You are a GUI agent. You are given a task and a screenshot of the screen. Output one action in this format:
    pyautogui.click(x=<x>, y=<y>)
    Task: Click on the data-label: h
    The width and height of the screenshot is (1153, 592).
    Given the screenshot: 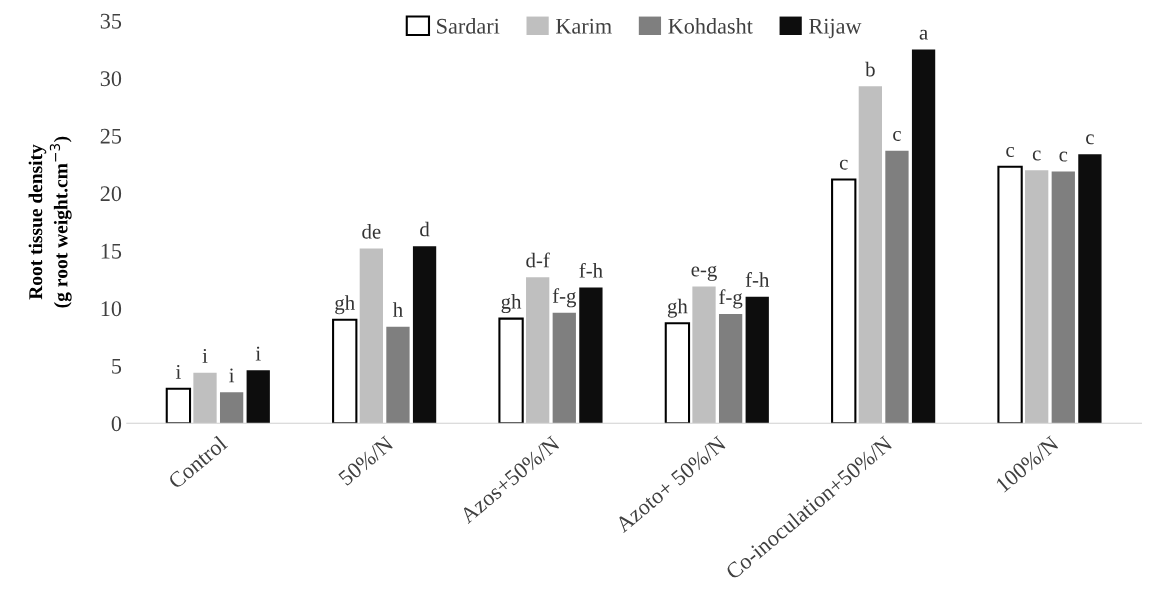 What is the action you would take?
    pyautogui.click(x=397, y=309)
    